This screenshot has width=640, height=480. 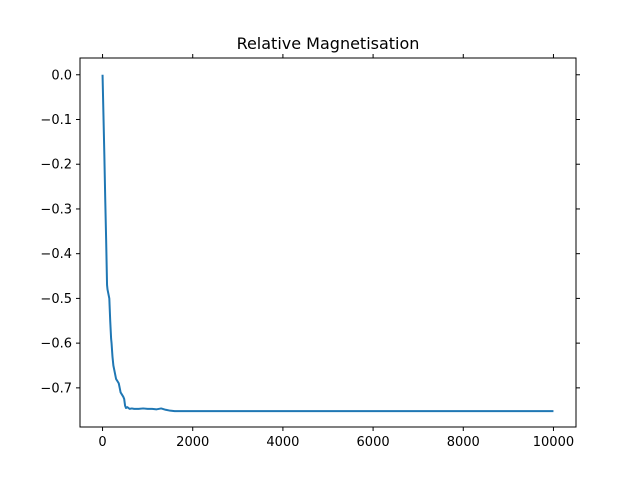 What do you see at coordinates (56, 388) in the screenshot?
I see `y-tick-label: −0.7` at bounding box center [56, 388].